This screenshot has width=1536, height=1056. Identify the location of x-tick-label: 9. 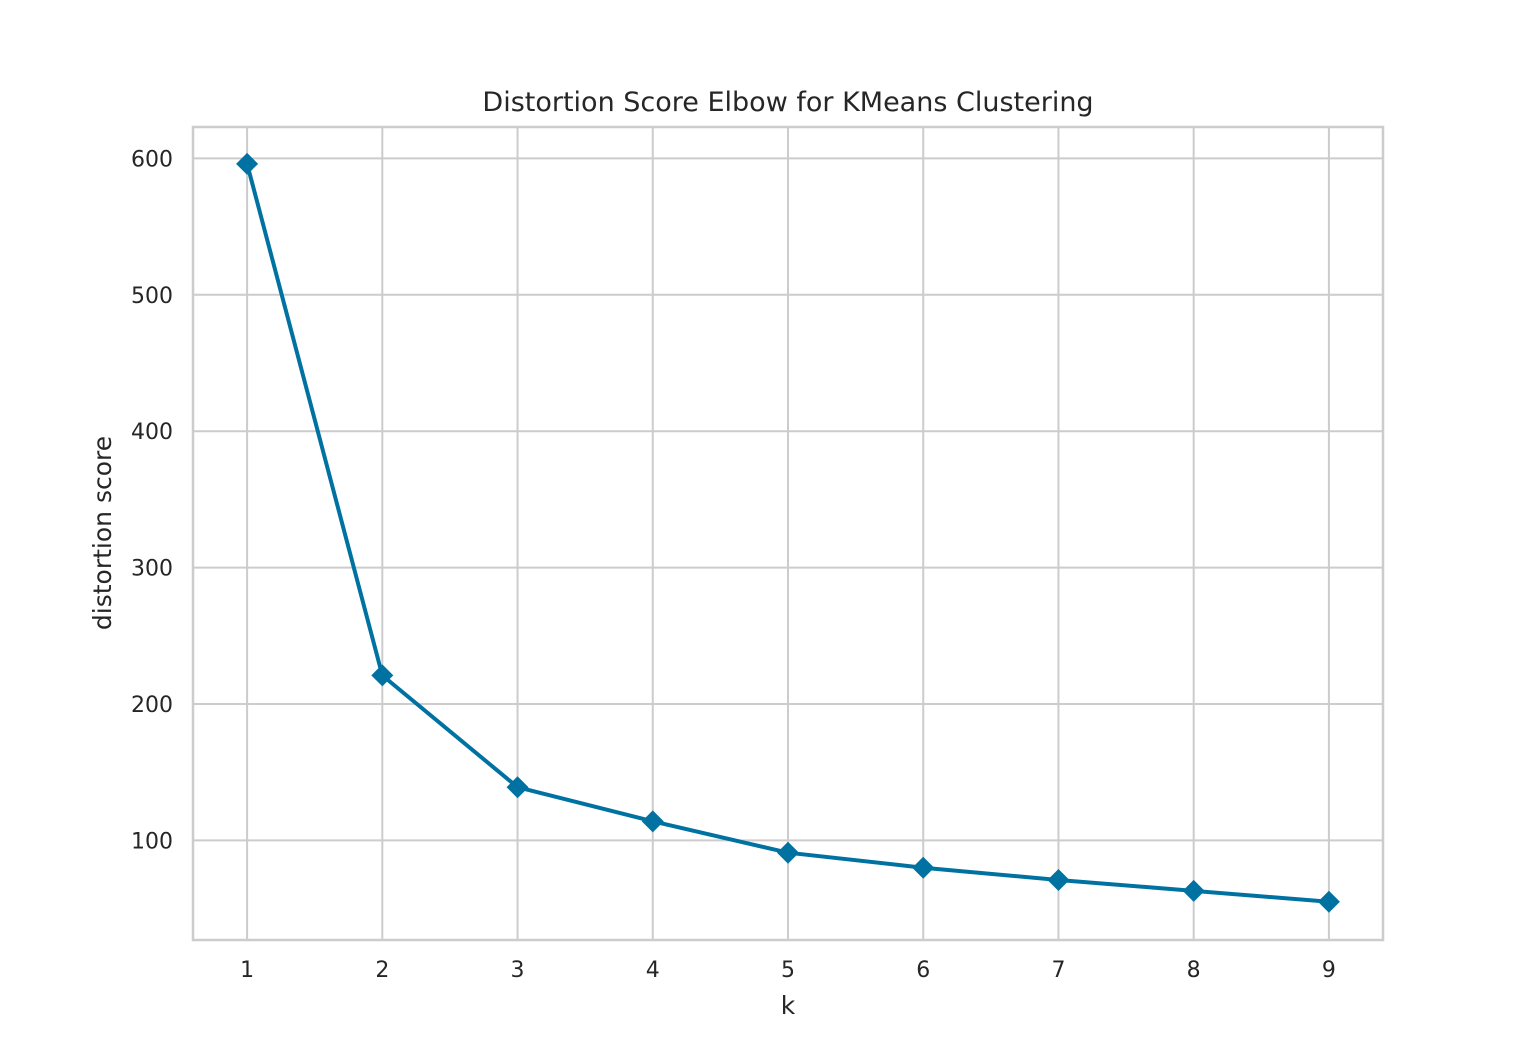
(1329, 970).